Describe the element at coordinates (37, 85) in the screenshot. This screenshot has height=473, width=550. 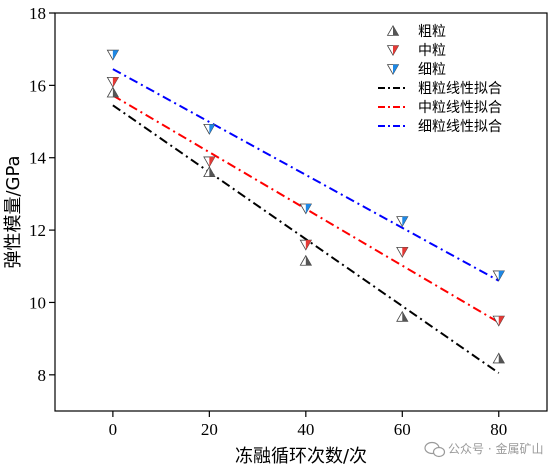
I see `y-tick-label: 16` at that location.